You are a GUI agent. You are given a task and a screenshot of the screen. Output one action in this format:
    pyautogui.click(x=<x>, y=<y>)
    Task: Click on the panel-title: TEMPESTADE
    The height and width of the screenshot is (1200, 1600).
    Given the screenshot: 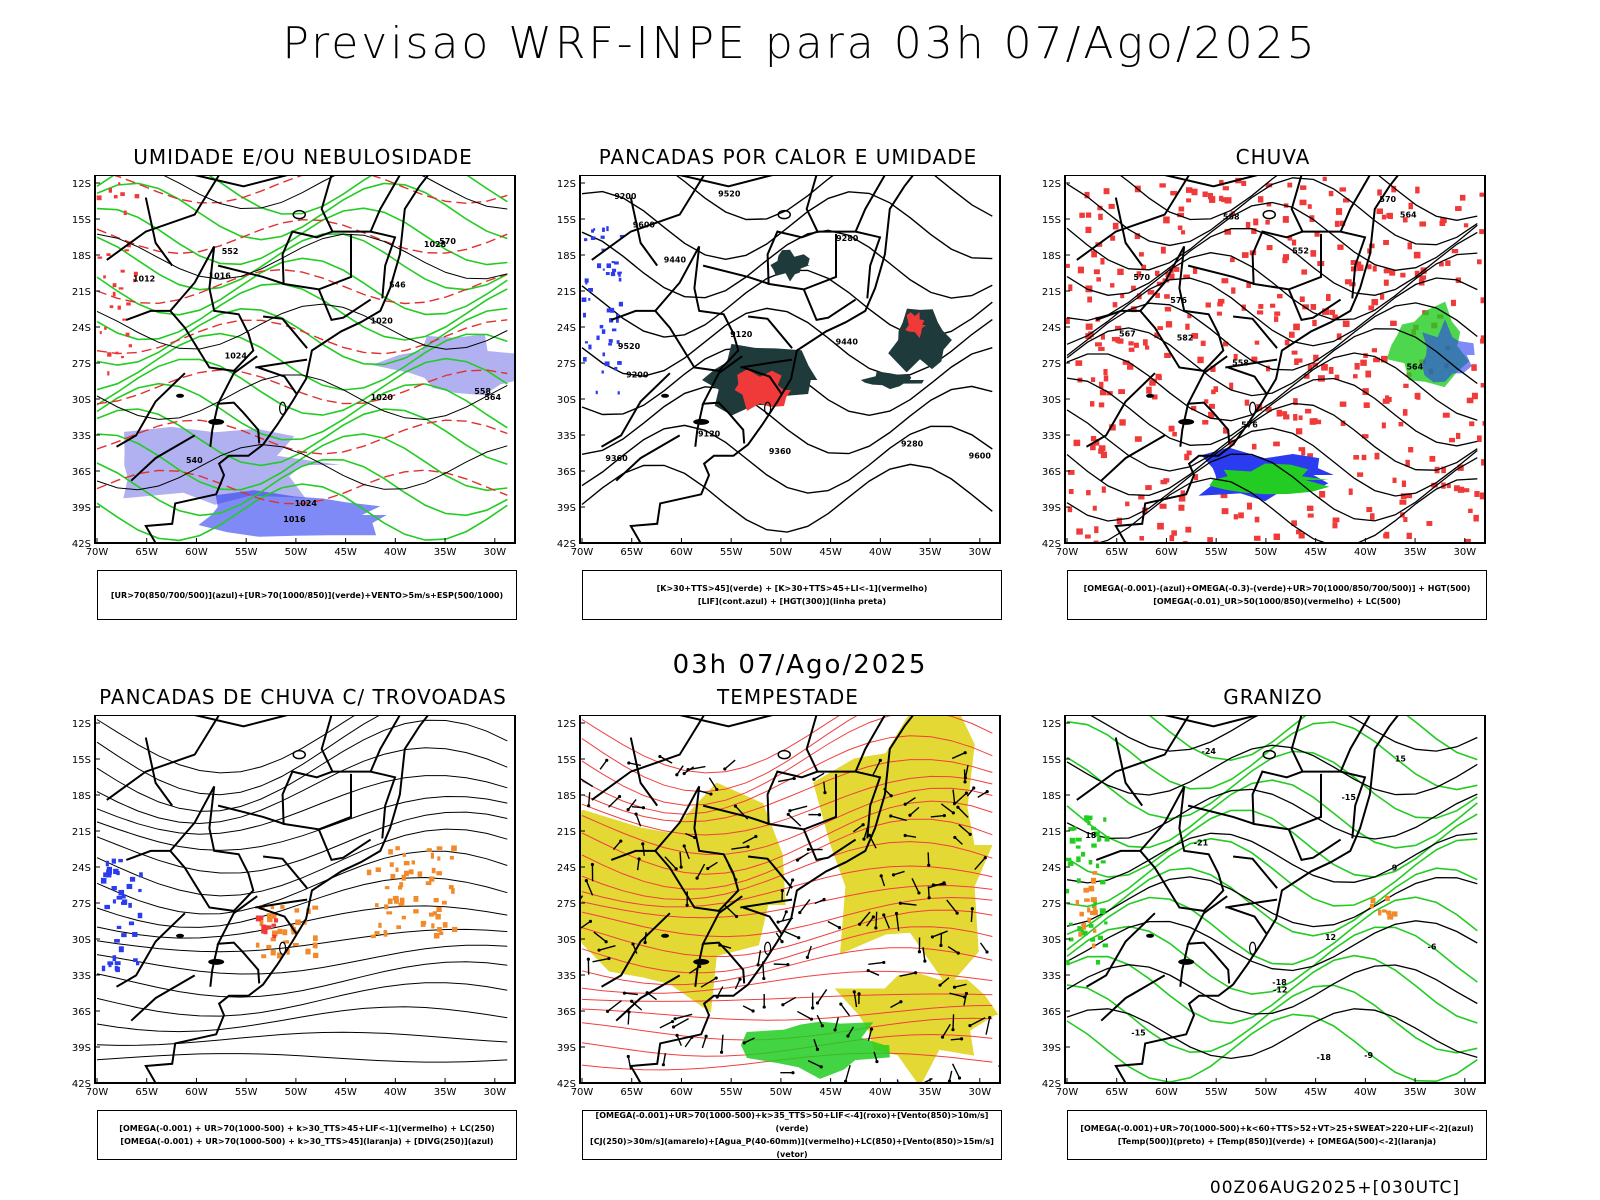 What is the action you would take?
    pyautogui.click(x=788, y=697)
    